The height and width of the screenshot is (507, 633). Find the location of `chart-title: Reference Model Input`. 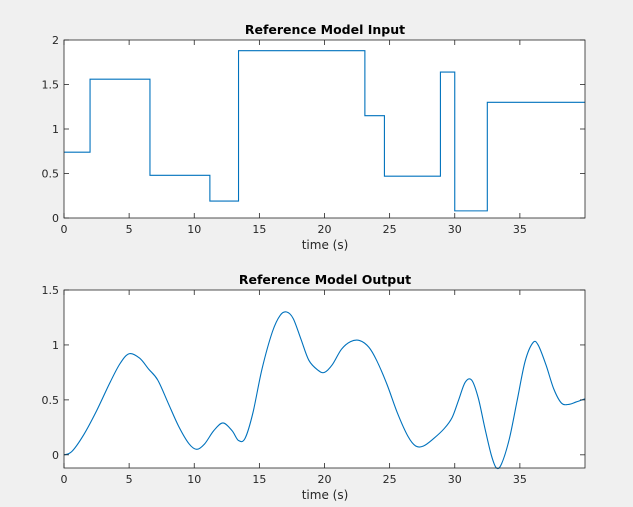

chart-title: Reference Model Input is located at coordinates (325, 29).